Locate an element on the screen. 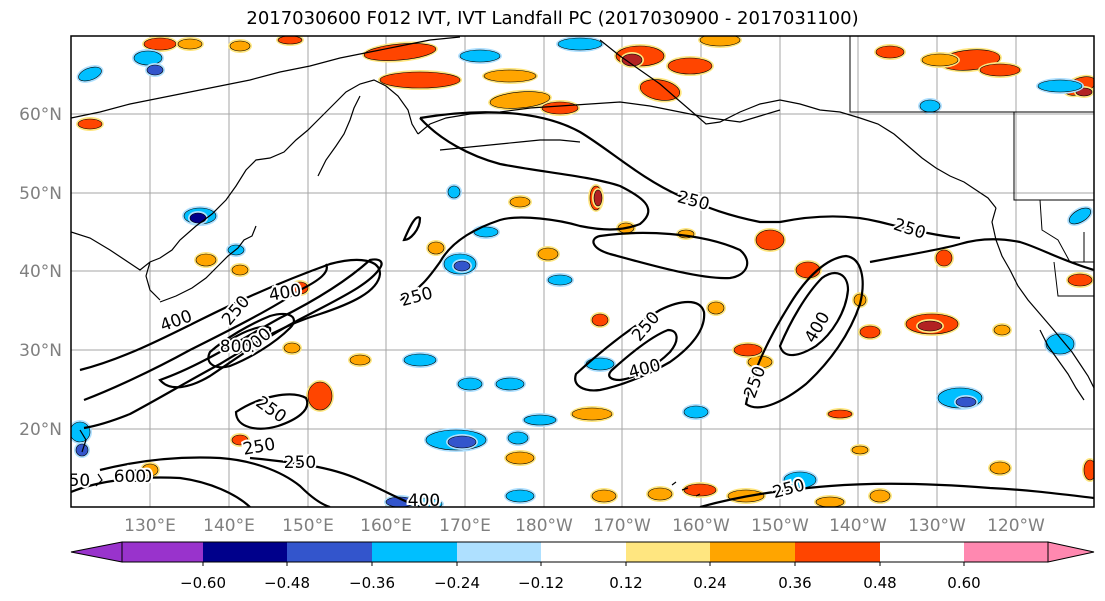 The height and width of the screenshot is (601, 1105). colorbar-outline is located at coordinates (585, 552).